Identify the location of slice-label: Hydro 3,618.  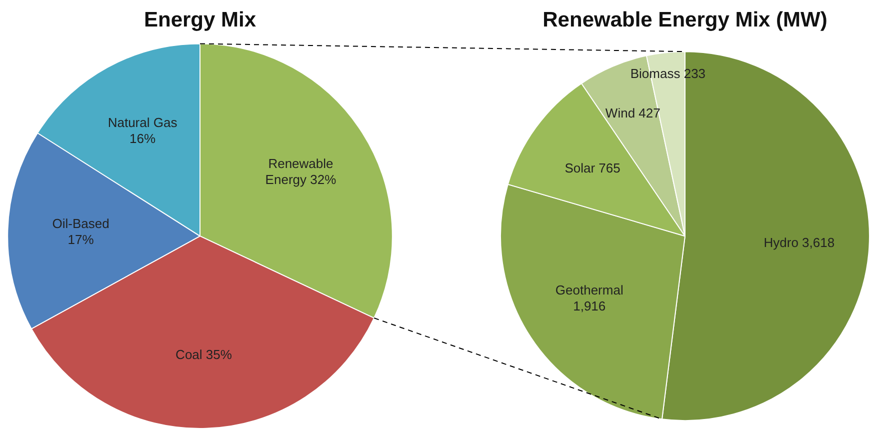
(799, 242).